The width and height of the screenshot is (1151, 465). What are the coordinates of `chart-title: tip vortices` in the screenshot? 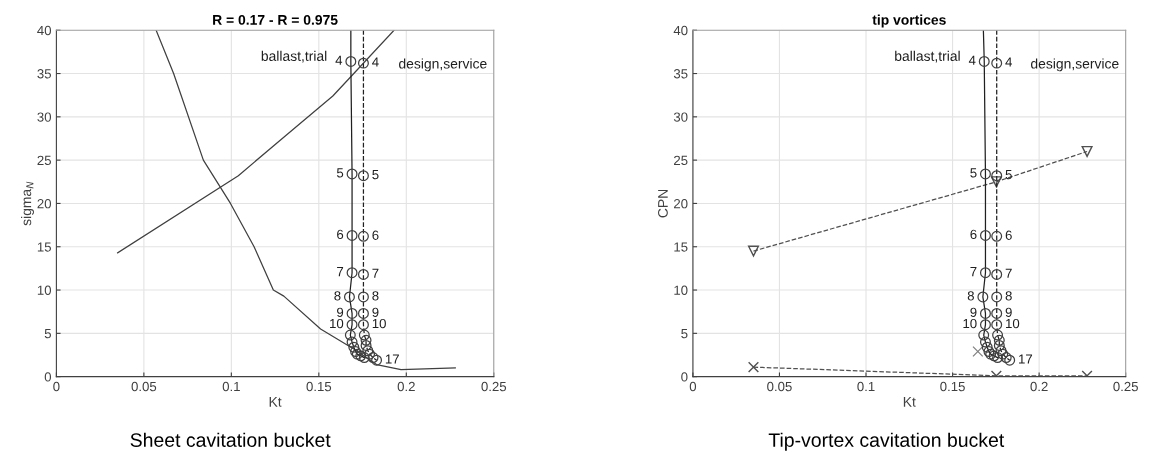 It's located at (909, 21).